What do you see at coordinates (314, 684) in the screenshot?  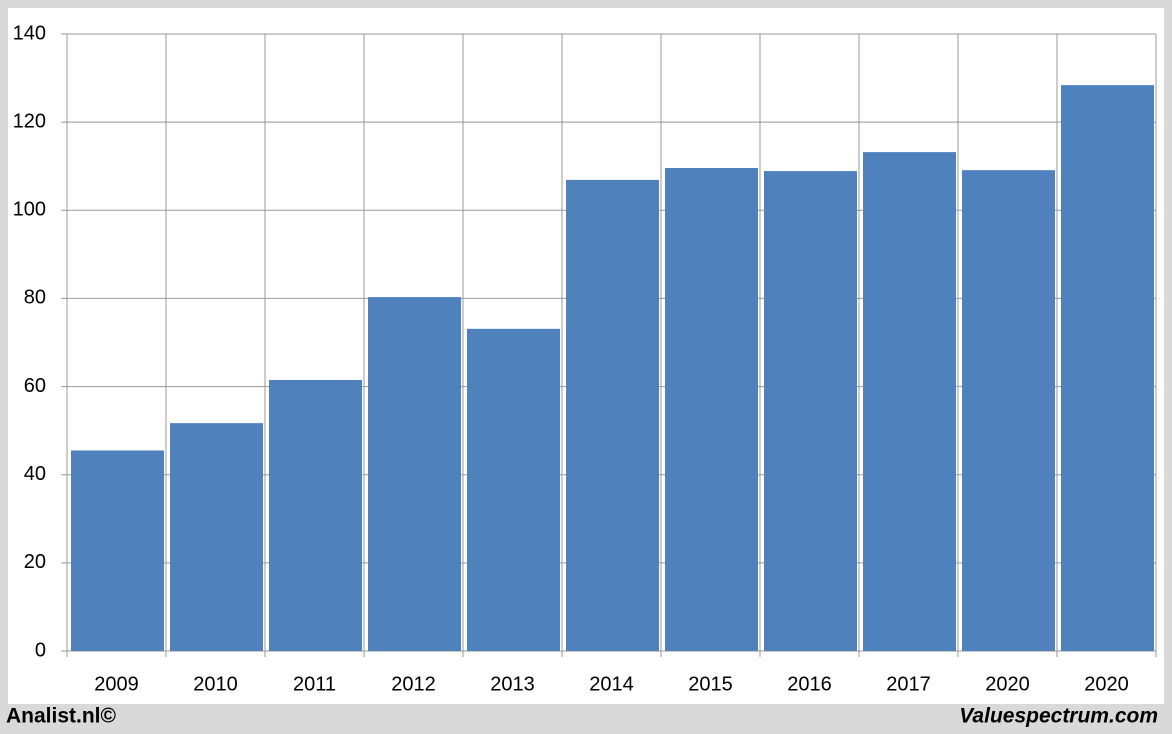 I see `x-tick-label: 2011` at bounding box center [314, 684].